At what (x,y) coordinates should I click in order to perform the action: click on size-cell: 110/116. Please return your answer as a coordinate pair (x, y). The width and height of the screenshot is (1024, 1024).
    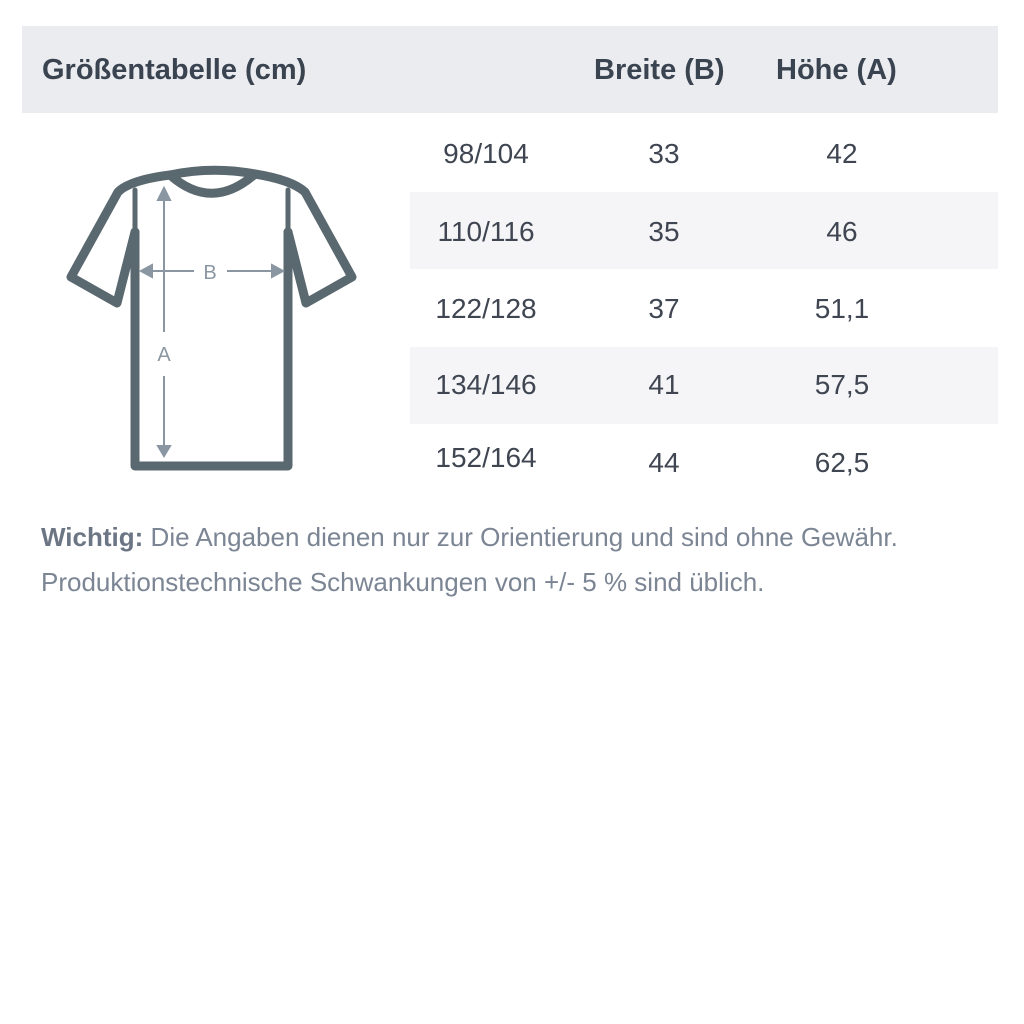
    Looking at the image, I should click on (486, 231).